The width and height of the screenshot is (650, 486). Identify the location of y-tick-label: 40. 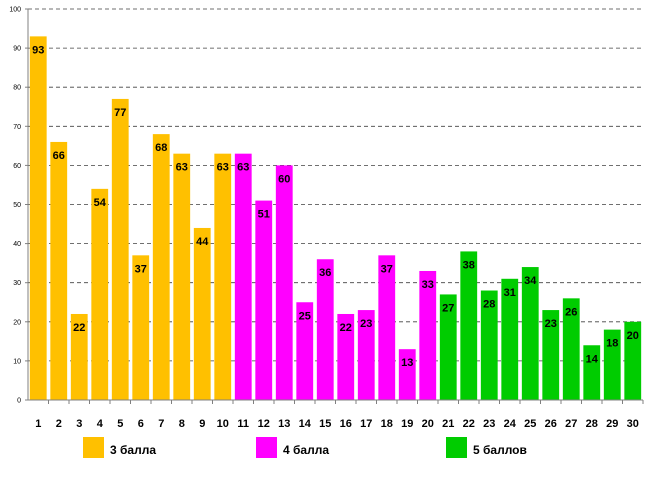
(17, 244).